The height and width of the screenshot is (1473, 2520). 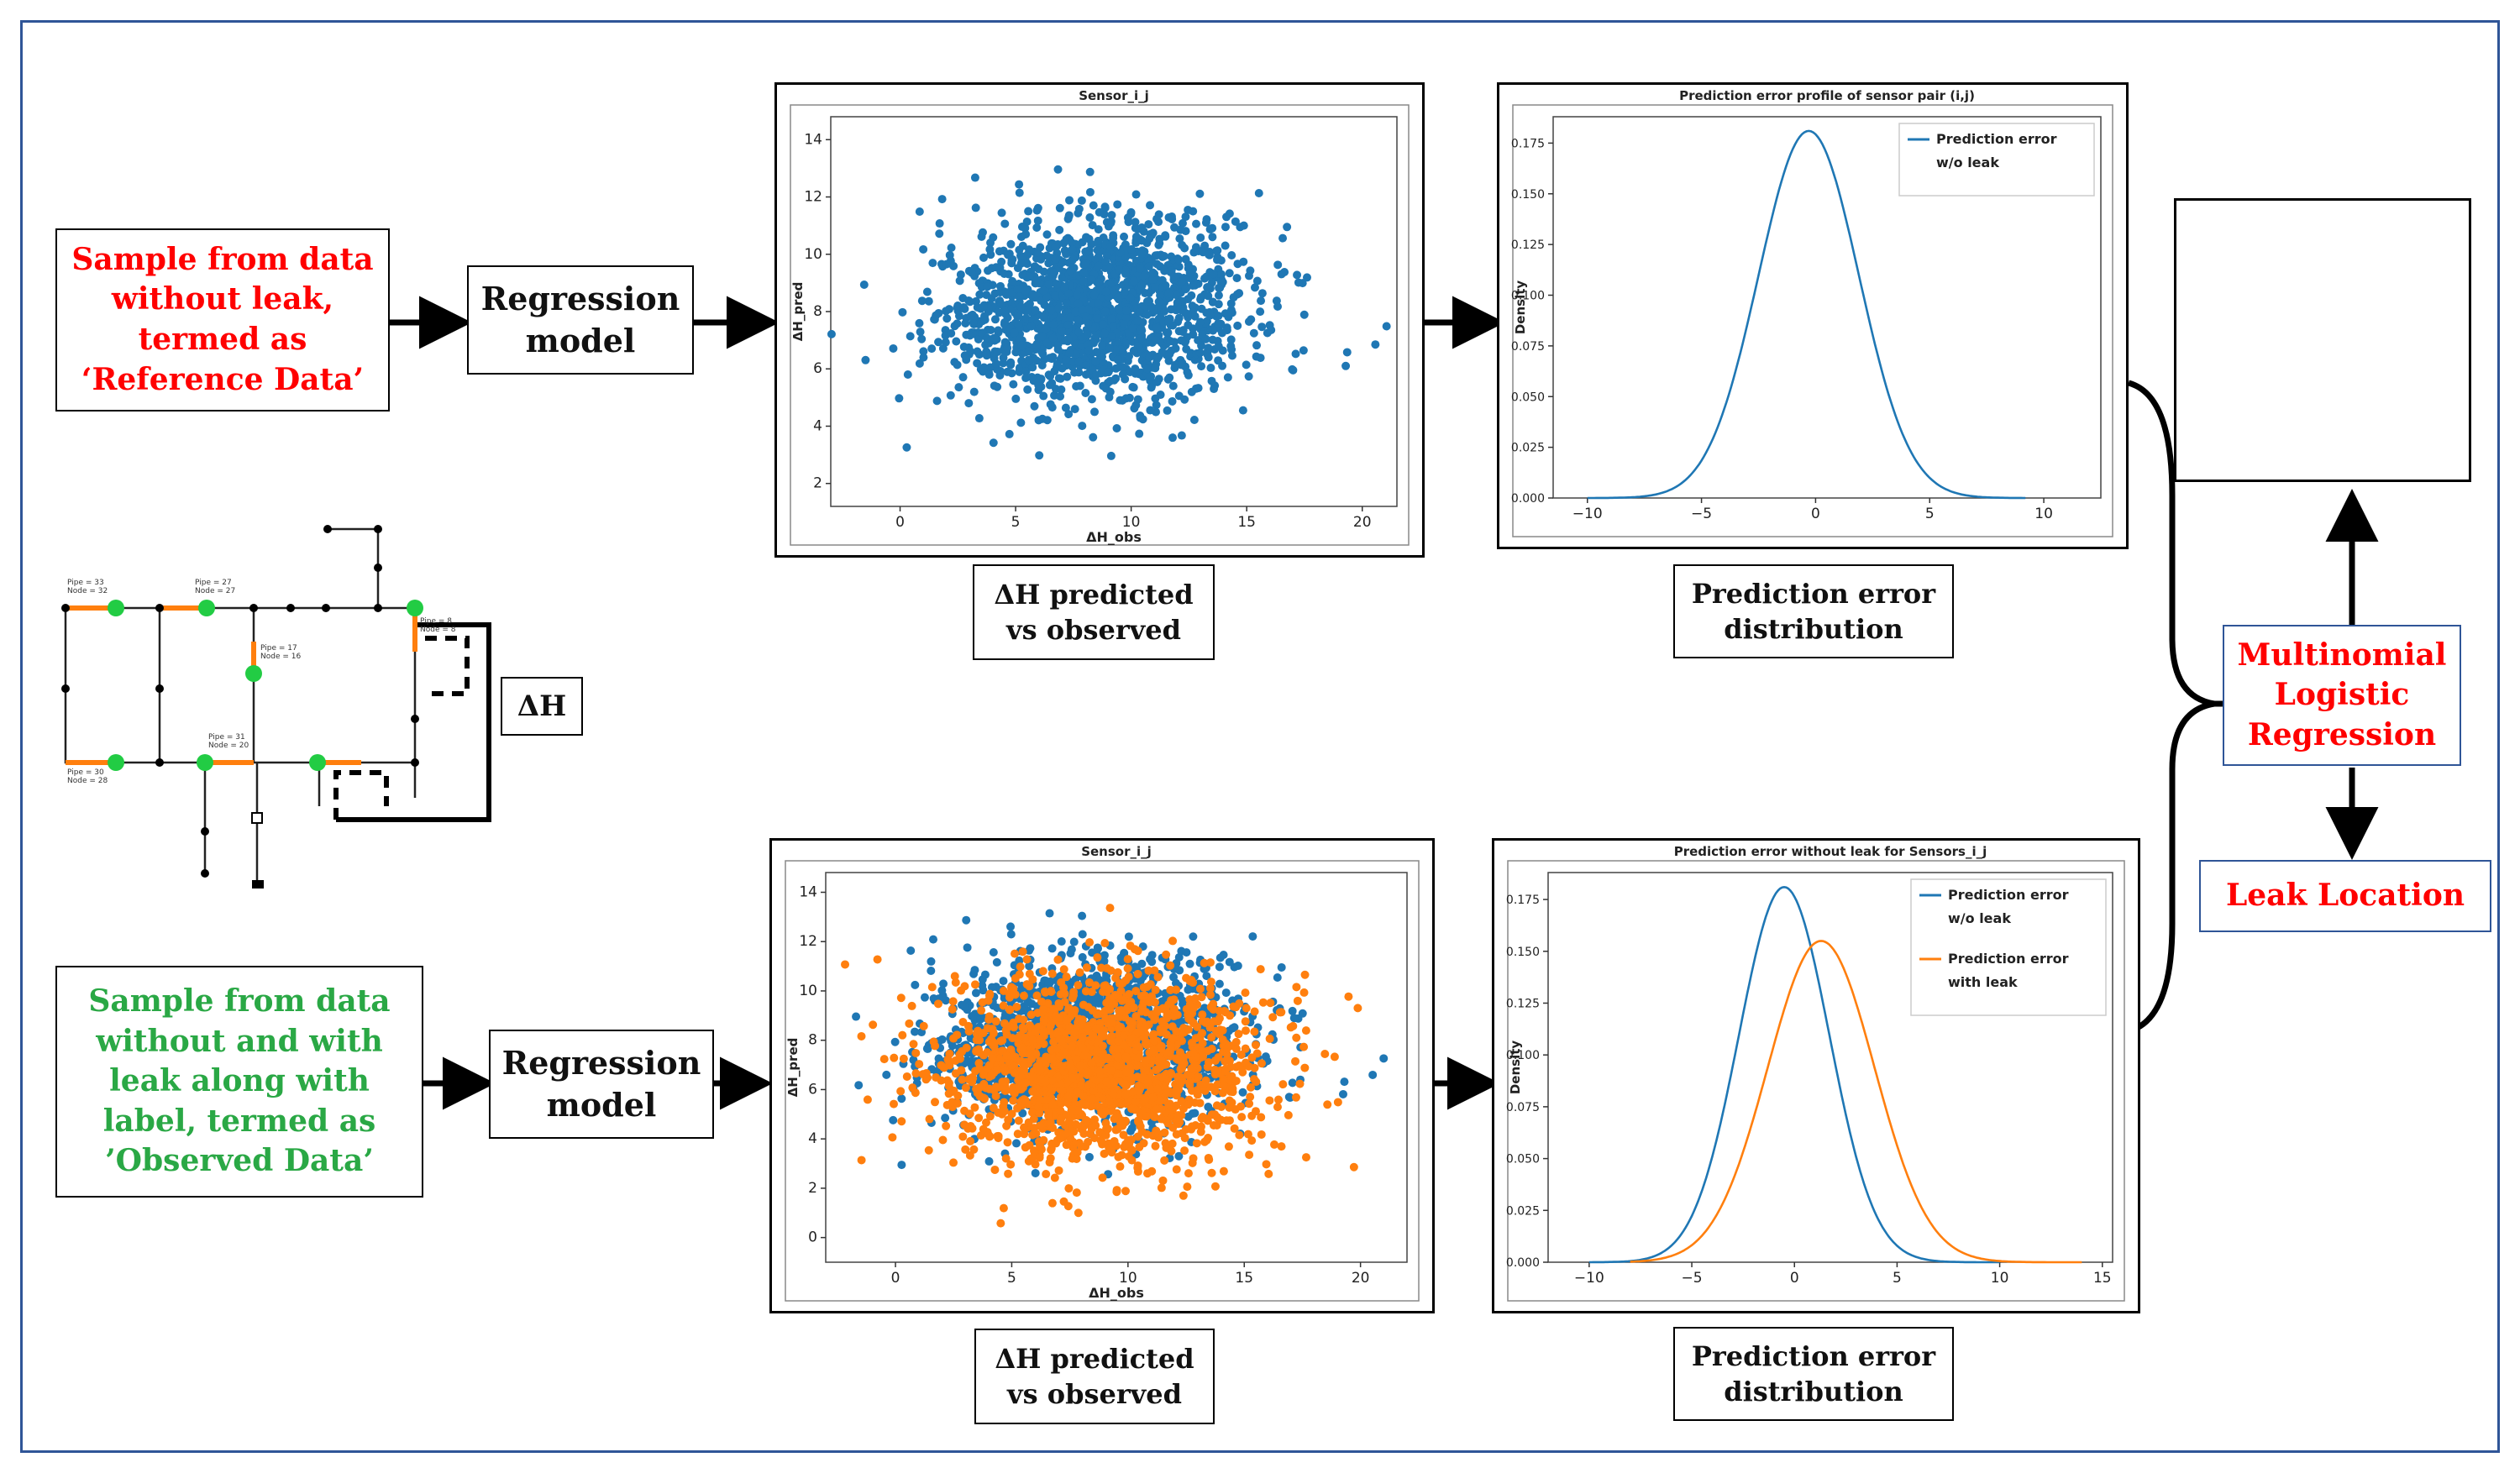 What do you see at coordinates (1520, 307) in the screenshot?
I see `y-axis-label: Density` at bounding box center [1520, 307].